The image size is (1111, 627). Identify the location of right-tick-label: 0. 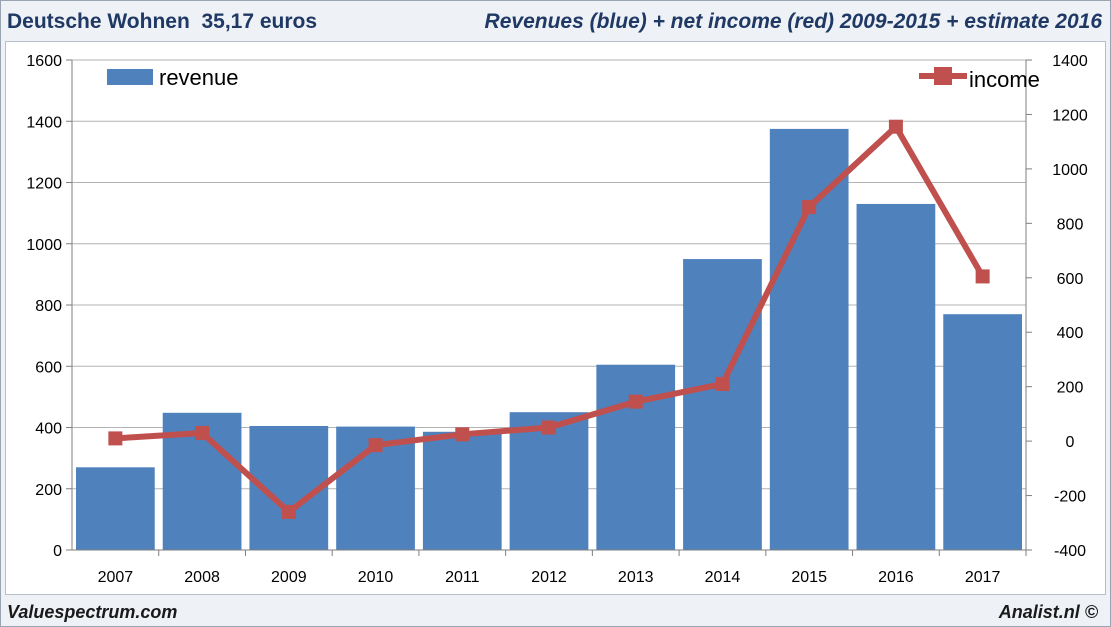
(1070, 442).